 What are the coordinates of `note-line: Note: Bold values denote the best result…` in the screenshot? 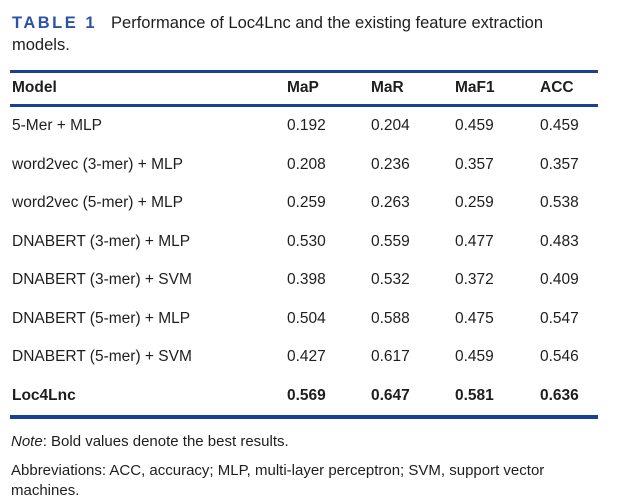 It's located at (314, 442).